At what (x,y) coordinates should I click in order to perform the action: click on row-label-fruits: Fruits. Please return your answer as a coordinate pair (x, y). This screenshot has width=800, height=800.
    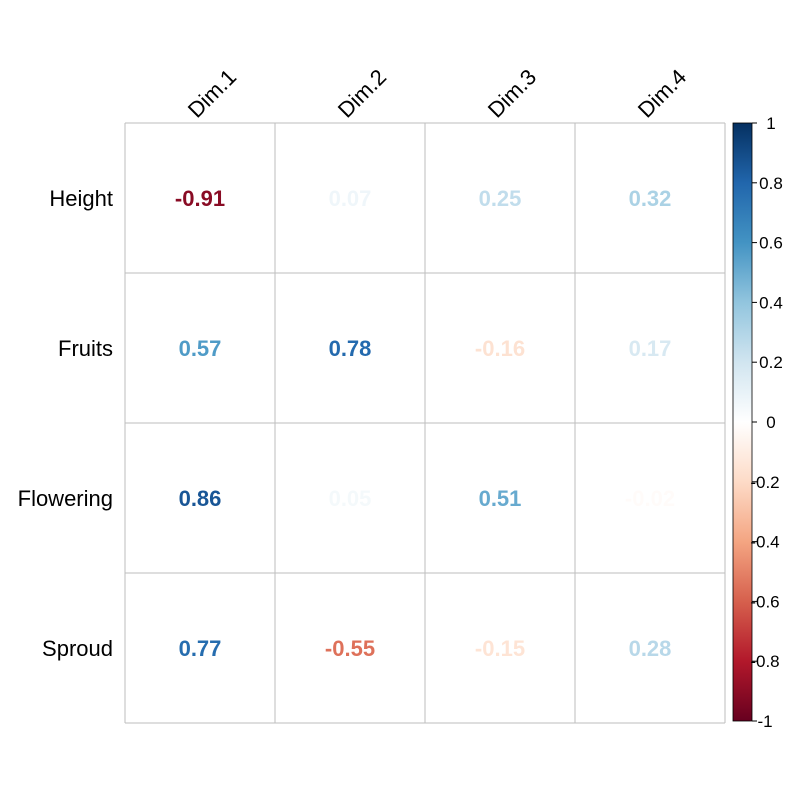
    Looking at the image, I should click on (85, 348).